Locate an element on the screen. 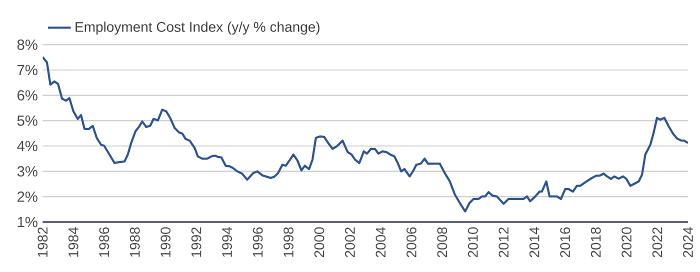 This screenshot has height=272, width=700. x-tick-label: 2000 is located at coordinates (319, 242).